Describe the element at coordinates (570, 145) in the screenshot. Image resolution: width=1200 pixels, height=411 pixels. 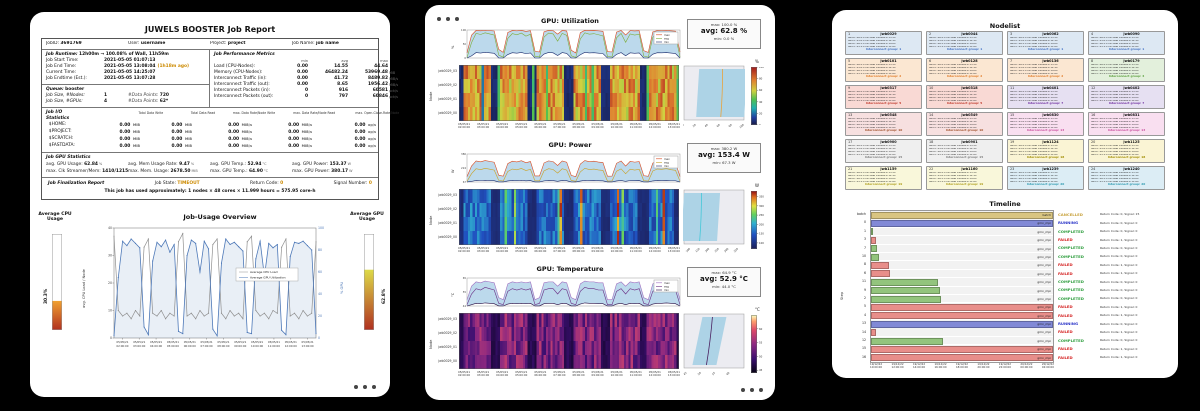
I see `metric-title: GPU: Power` at that location.